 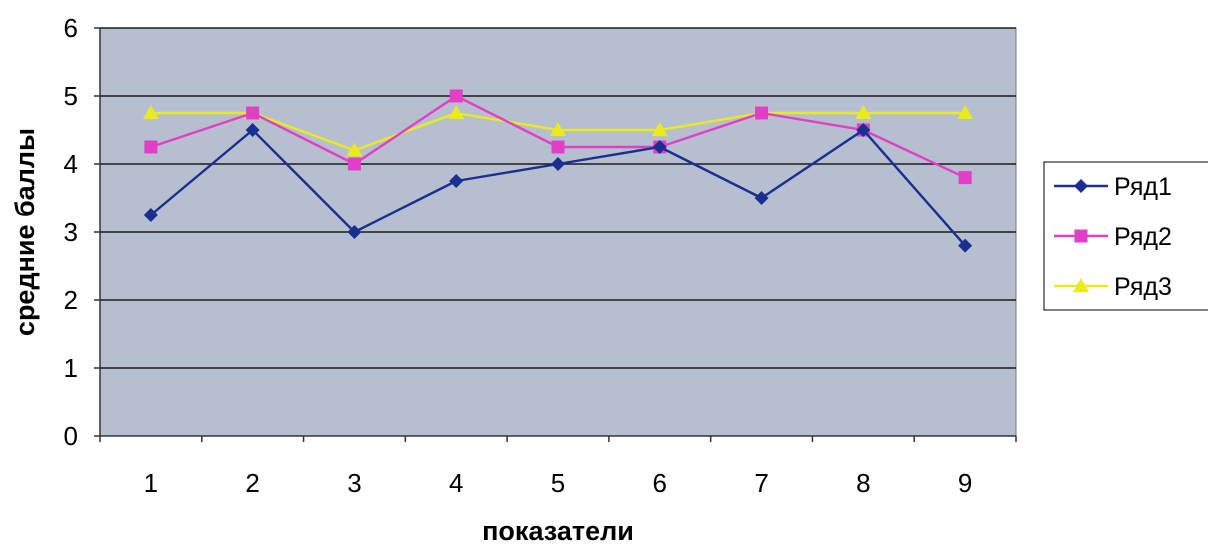 I want to click on x-axis-title: показатели, so click(x=558, y=531).